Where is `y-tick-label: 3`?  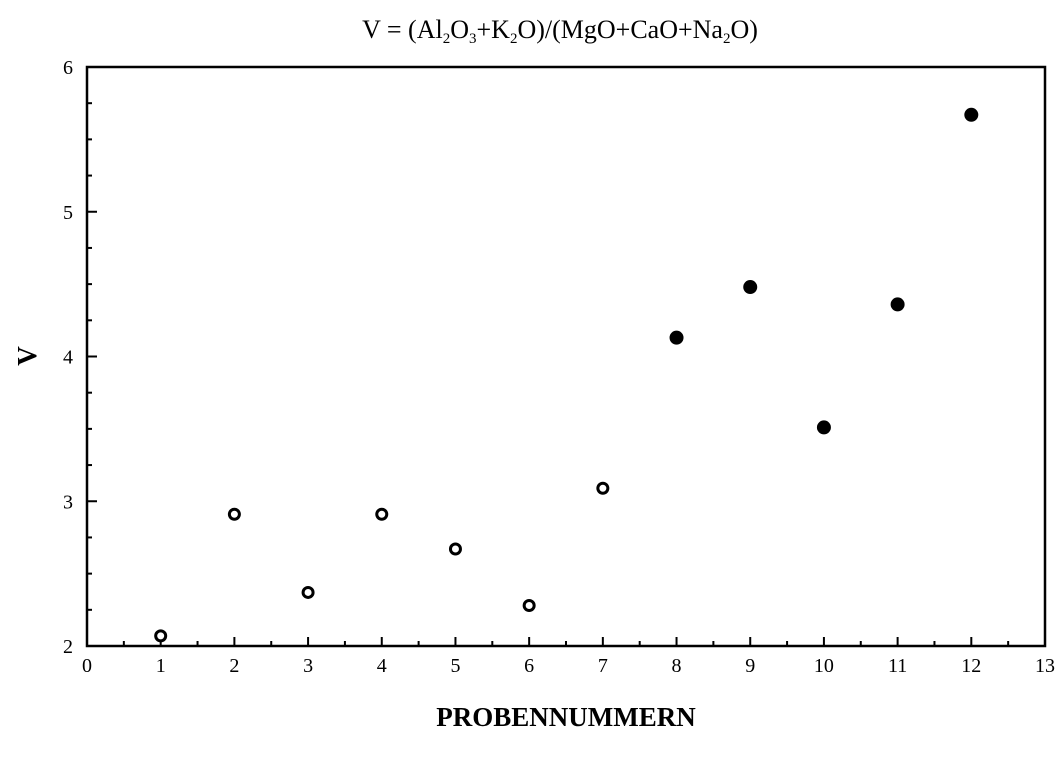
y-tick-label: 3 is located at coordinates (68, 502).